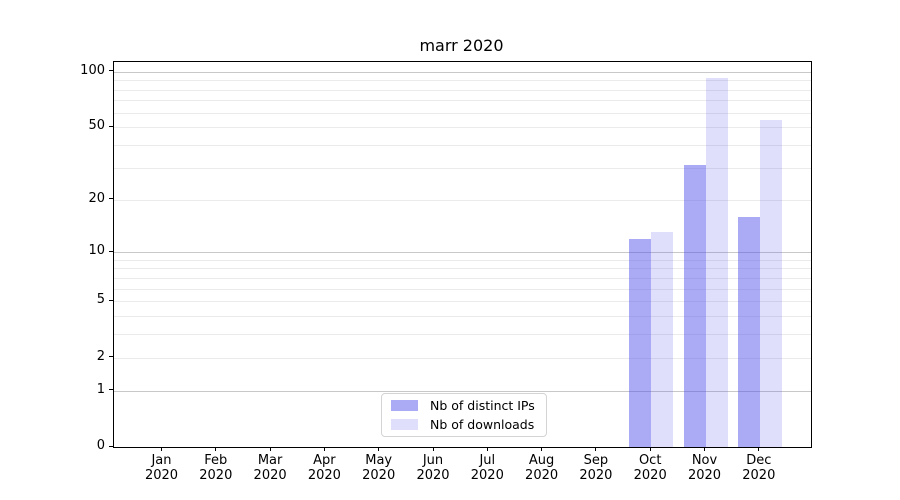  What do you see at coordinates (404, 405) in the screenshot?
I see `legend-swatch-distinct-ips` at bounding box center [404, 405].